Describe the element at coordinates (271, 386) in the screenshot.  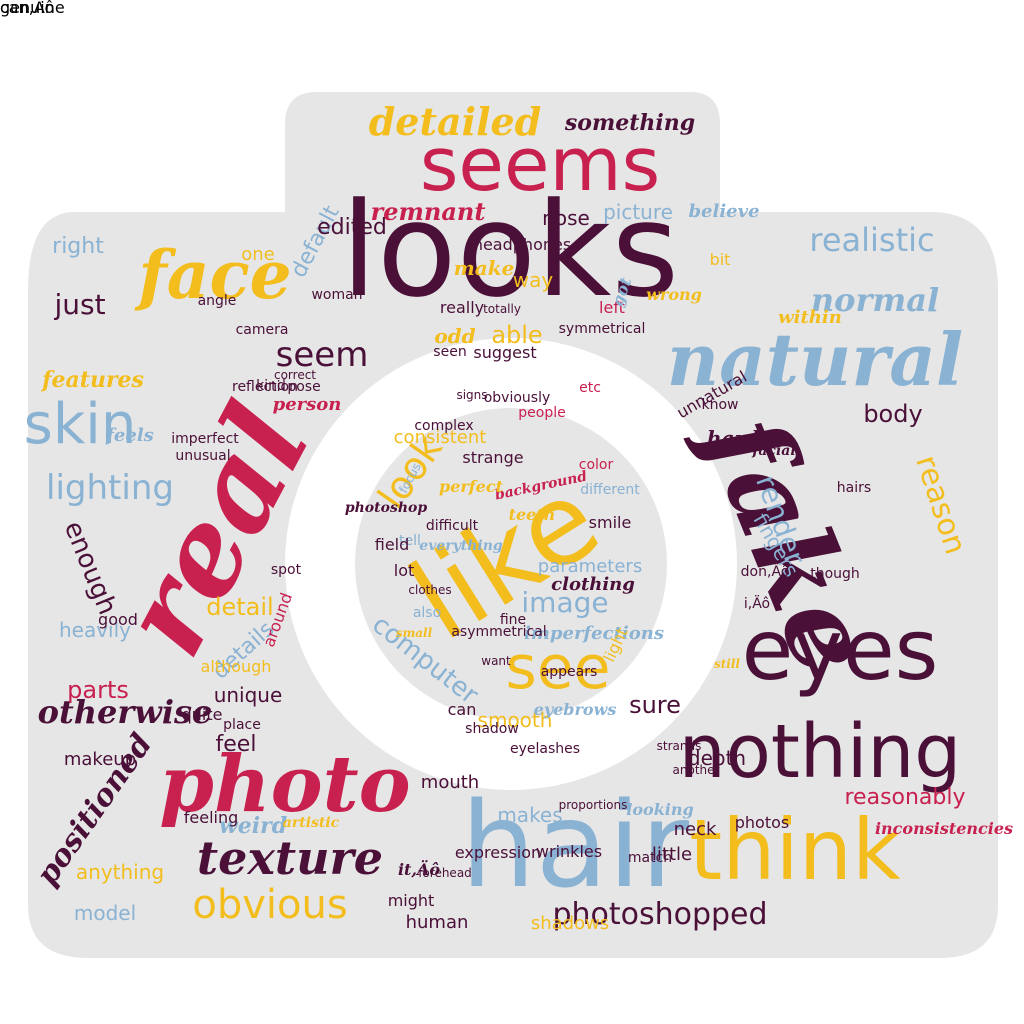
I see `word-kind: kind` at that location.